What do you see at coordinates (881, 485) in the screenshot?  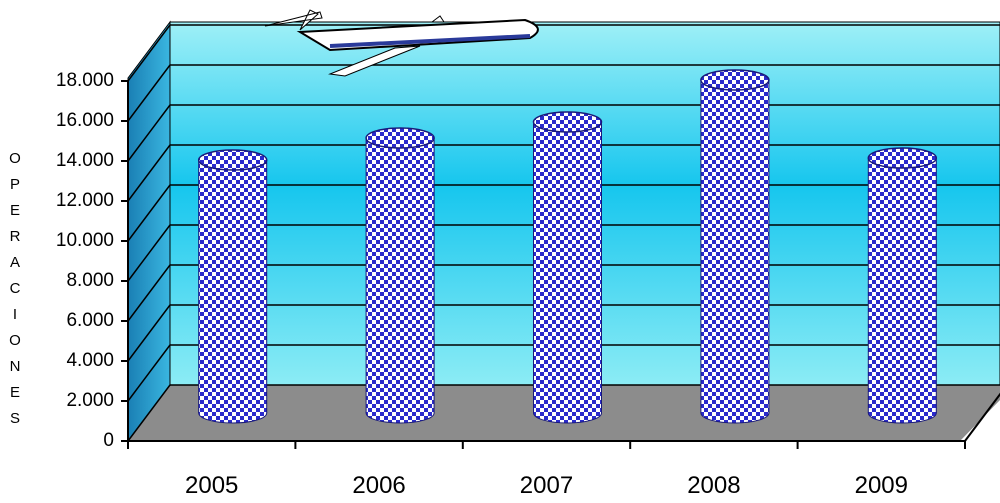 I see `x-tick-label: 2009` at bounding box center [881, 485].